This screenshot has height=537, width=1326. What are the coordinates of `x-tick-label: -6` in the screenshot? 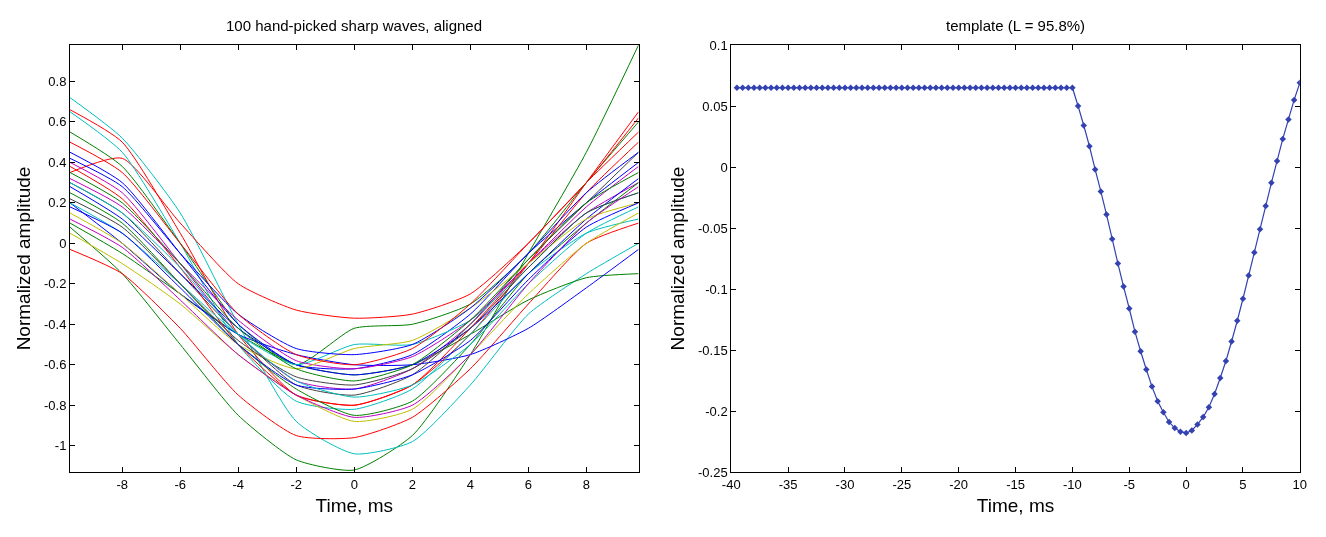 It's located at (180, 484).